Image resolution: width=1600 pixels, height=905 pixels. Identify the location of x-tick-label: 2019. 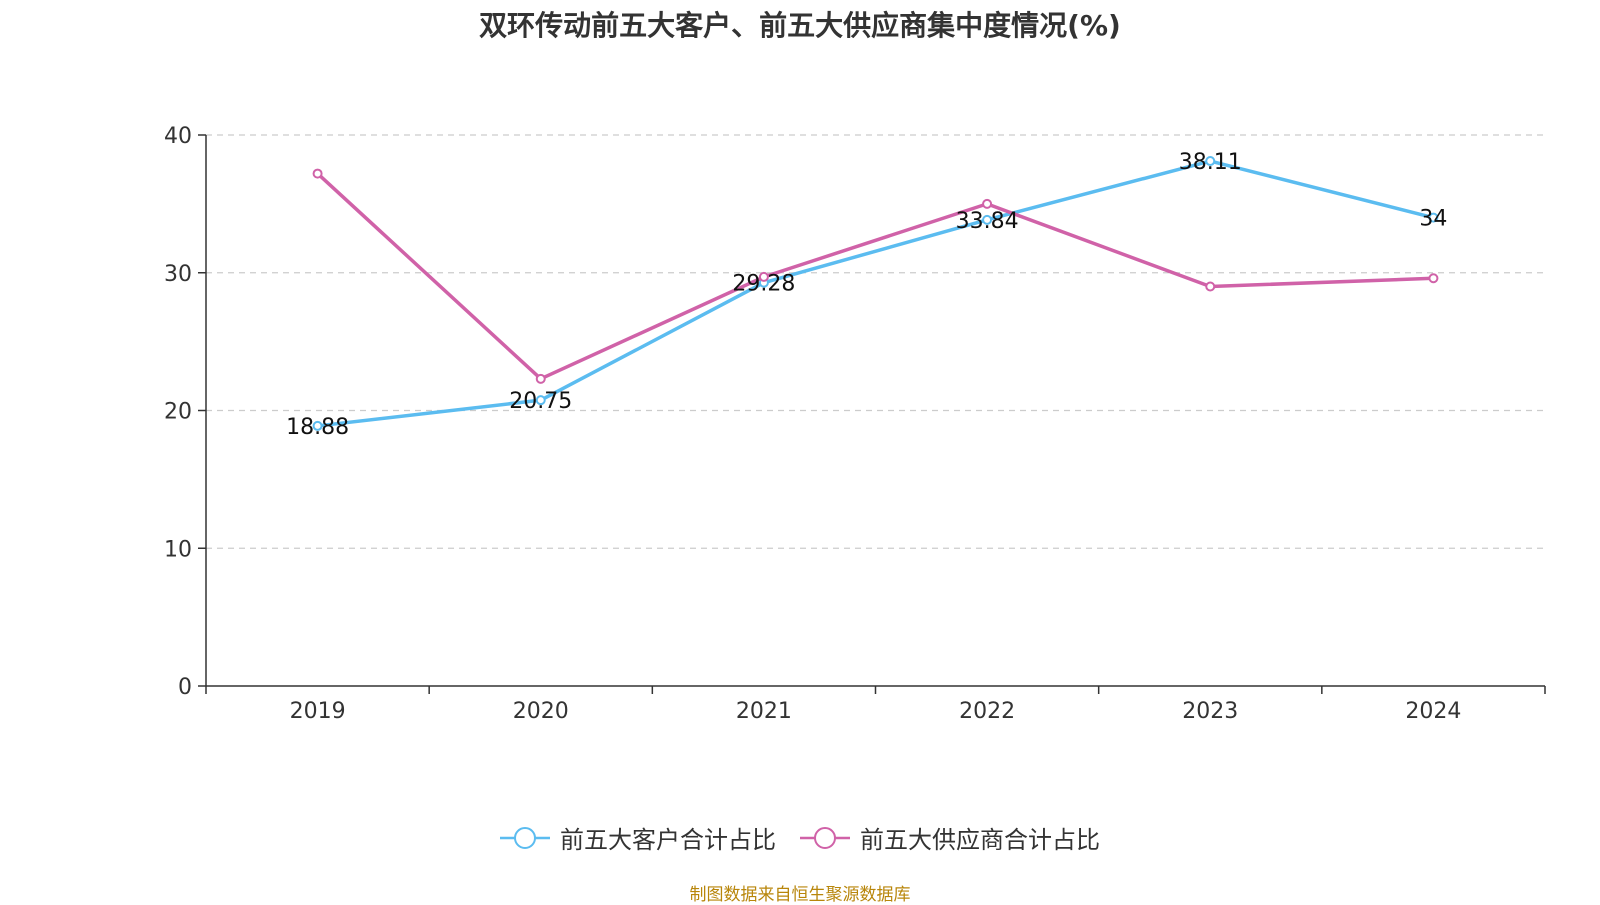
(318, 711).